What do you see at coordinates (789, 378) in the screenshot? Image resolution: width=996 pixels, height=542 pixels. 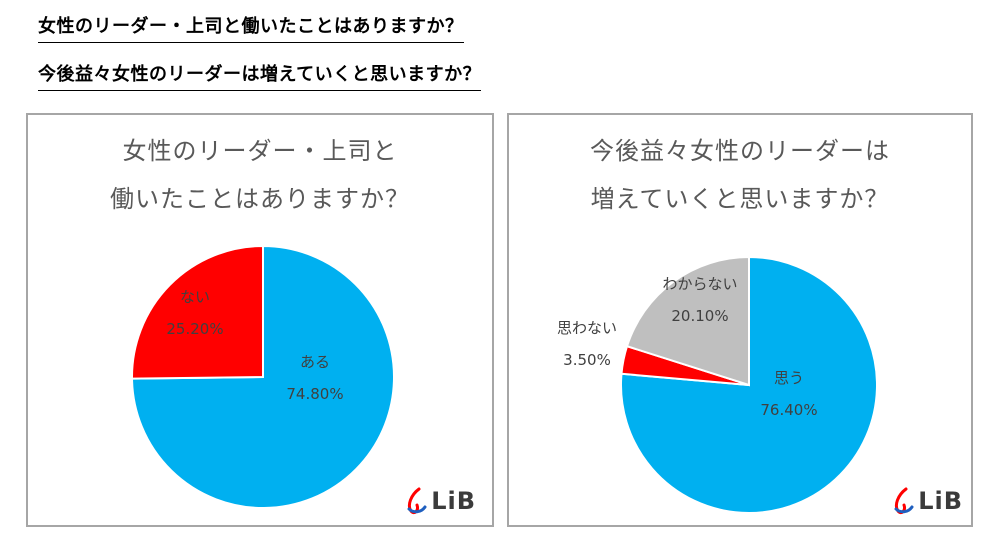 I see `slice-label: 思う` at bounding box center [789, 378].